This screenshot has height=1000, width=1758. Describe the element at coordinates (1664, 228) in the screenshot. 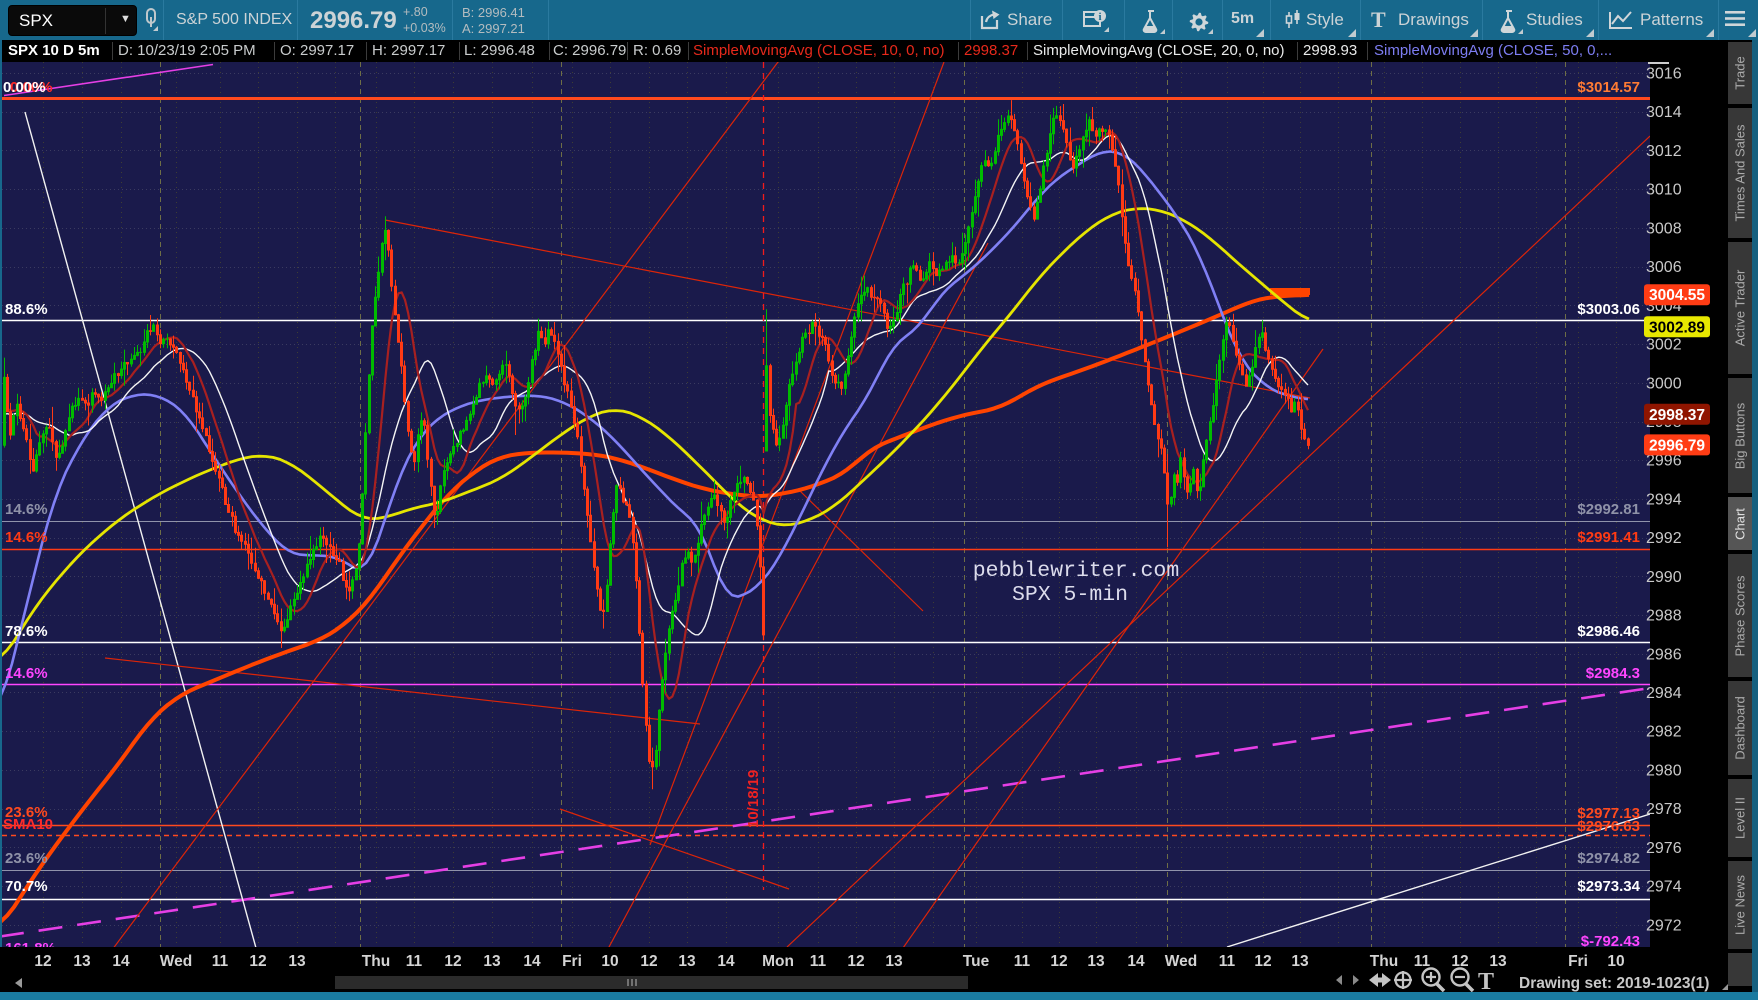

I see `svg-text: 3008` at that location.